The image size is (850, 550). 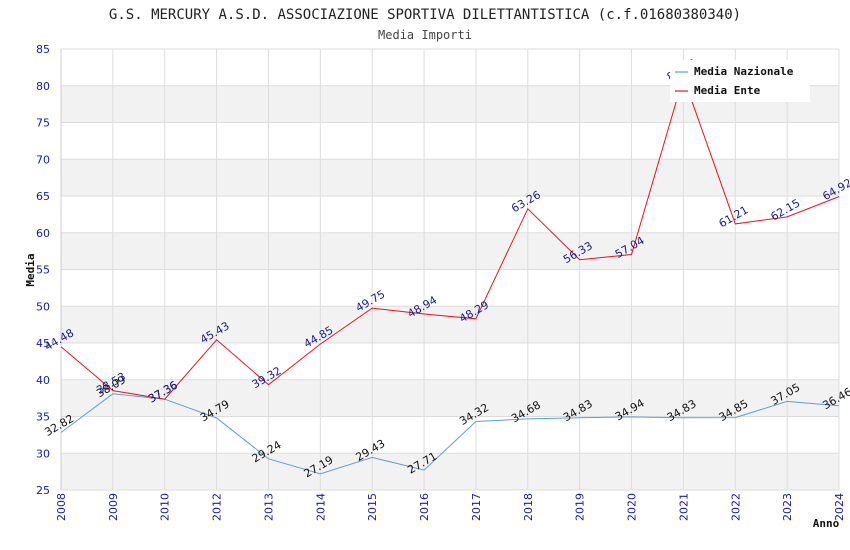 I want to click on x-tick-label: 2012, so click(x=217, y=507).